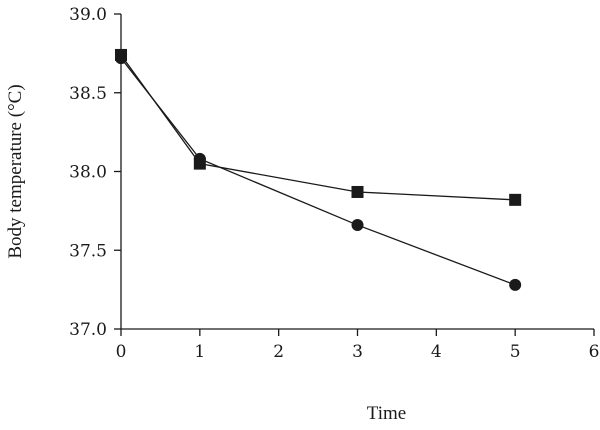 This screenshot has width=600, height=430. What do you see at coordinates (199, 352) in the screenshot?
I see `x-tick-label: 1` at bounding box center [199, 352].